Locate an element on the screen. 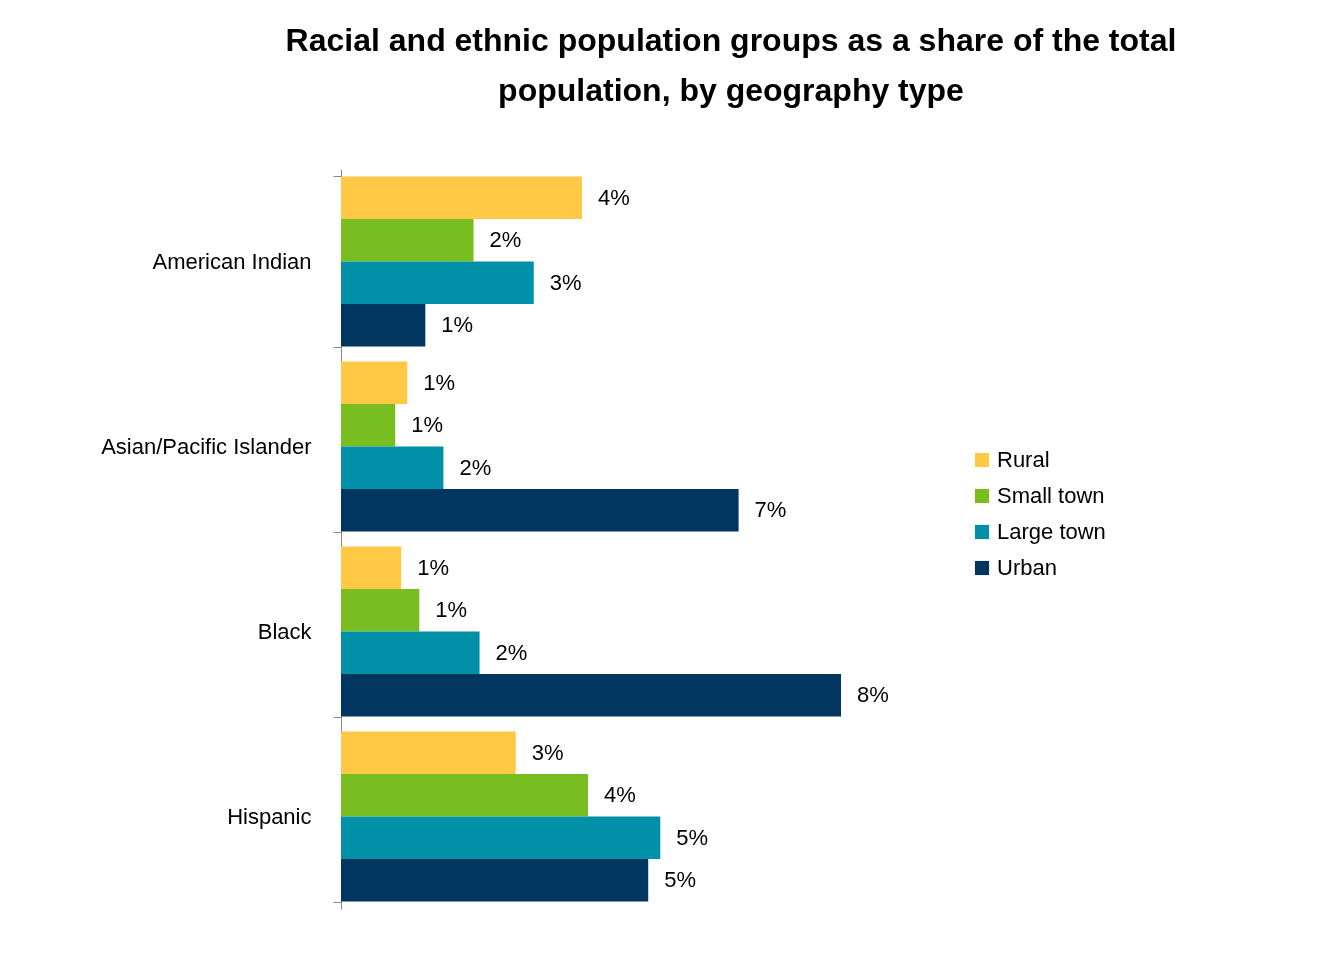 The height and width of the screenshot is (980, 1325). chart-title: Racial and ethnic population groups as a share of the total population, by geography type is located at coordinates (731, 65).